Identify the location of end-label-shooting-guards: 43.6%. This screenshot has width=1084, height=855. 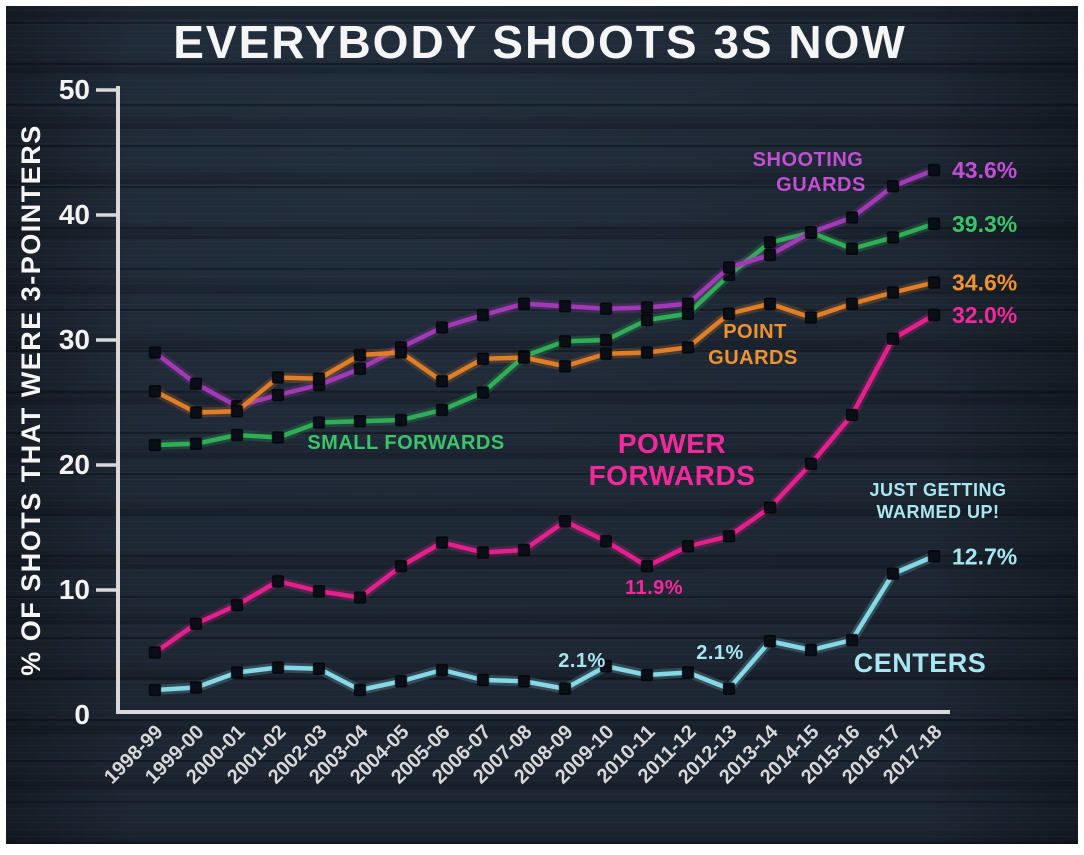
(984, 170).